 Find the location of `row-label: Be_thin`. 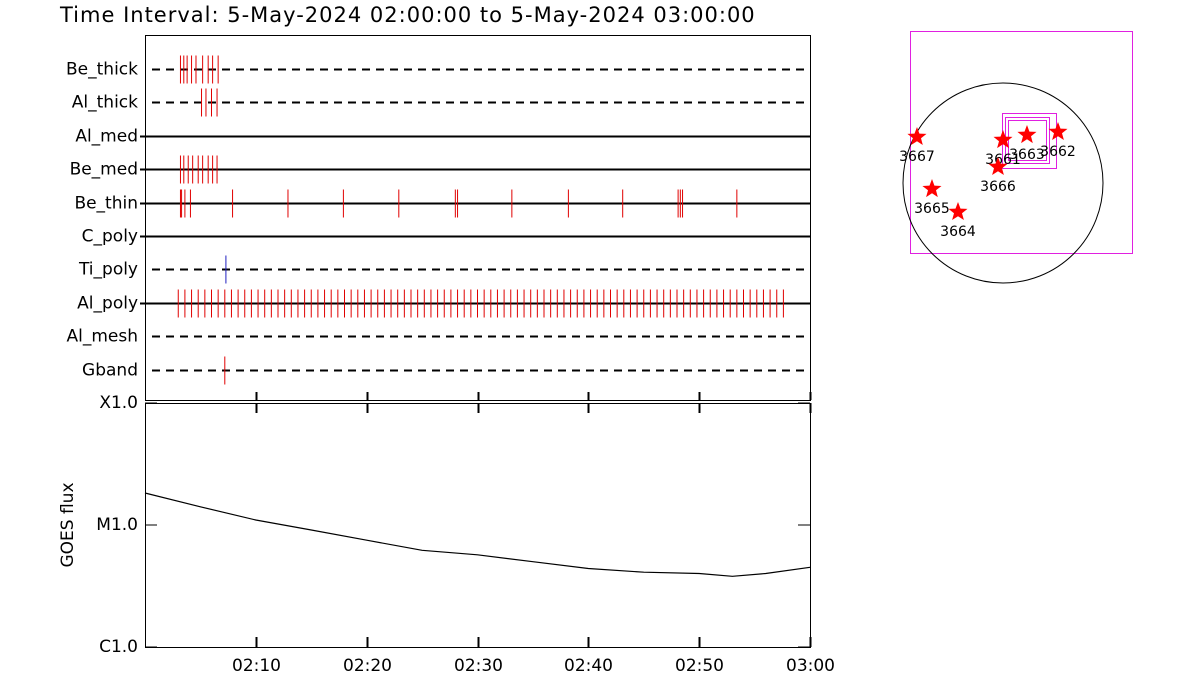

row-label: Be_thin is located at coordinates (106, 204).